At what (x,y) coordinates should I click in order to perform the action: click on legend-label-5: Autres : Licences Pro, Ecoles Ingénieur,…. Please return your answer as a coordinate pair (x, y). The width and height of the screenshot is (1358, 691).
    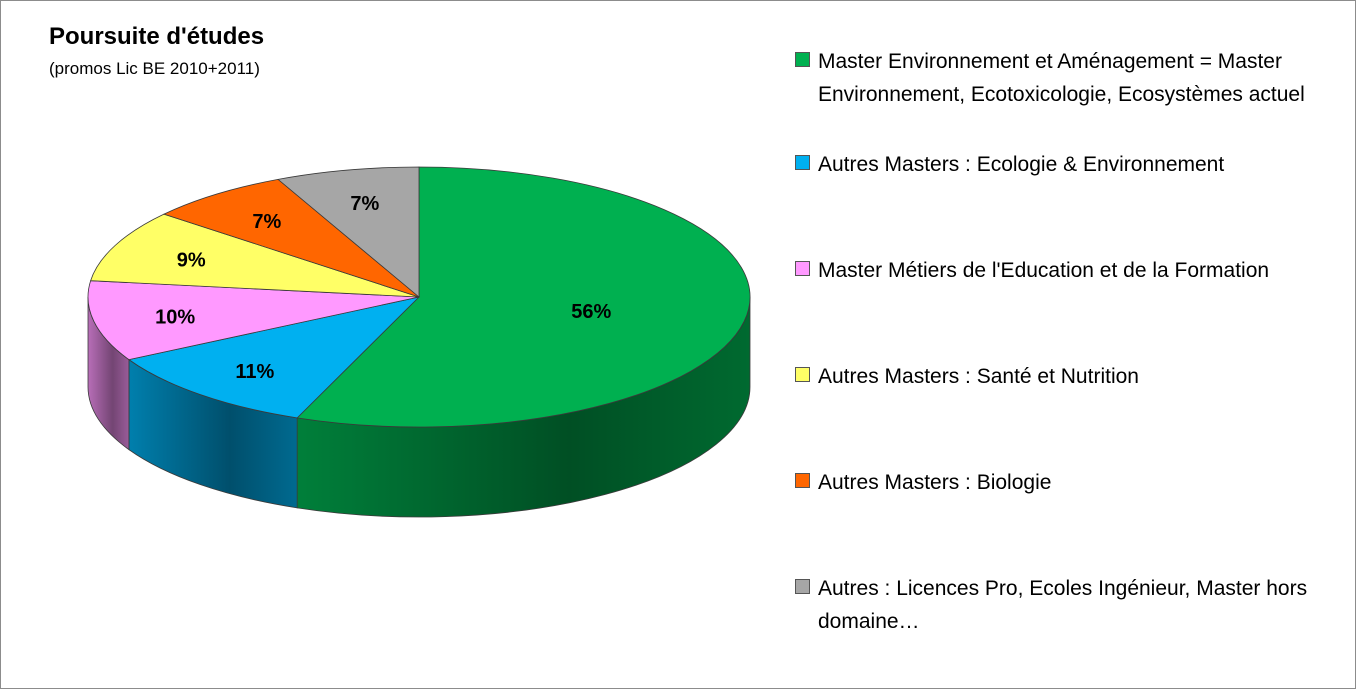
    Looking at the image, I should click on (1063, 605).